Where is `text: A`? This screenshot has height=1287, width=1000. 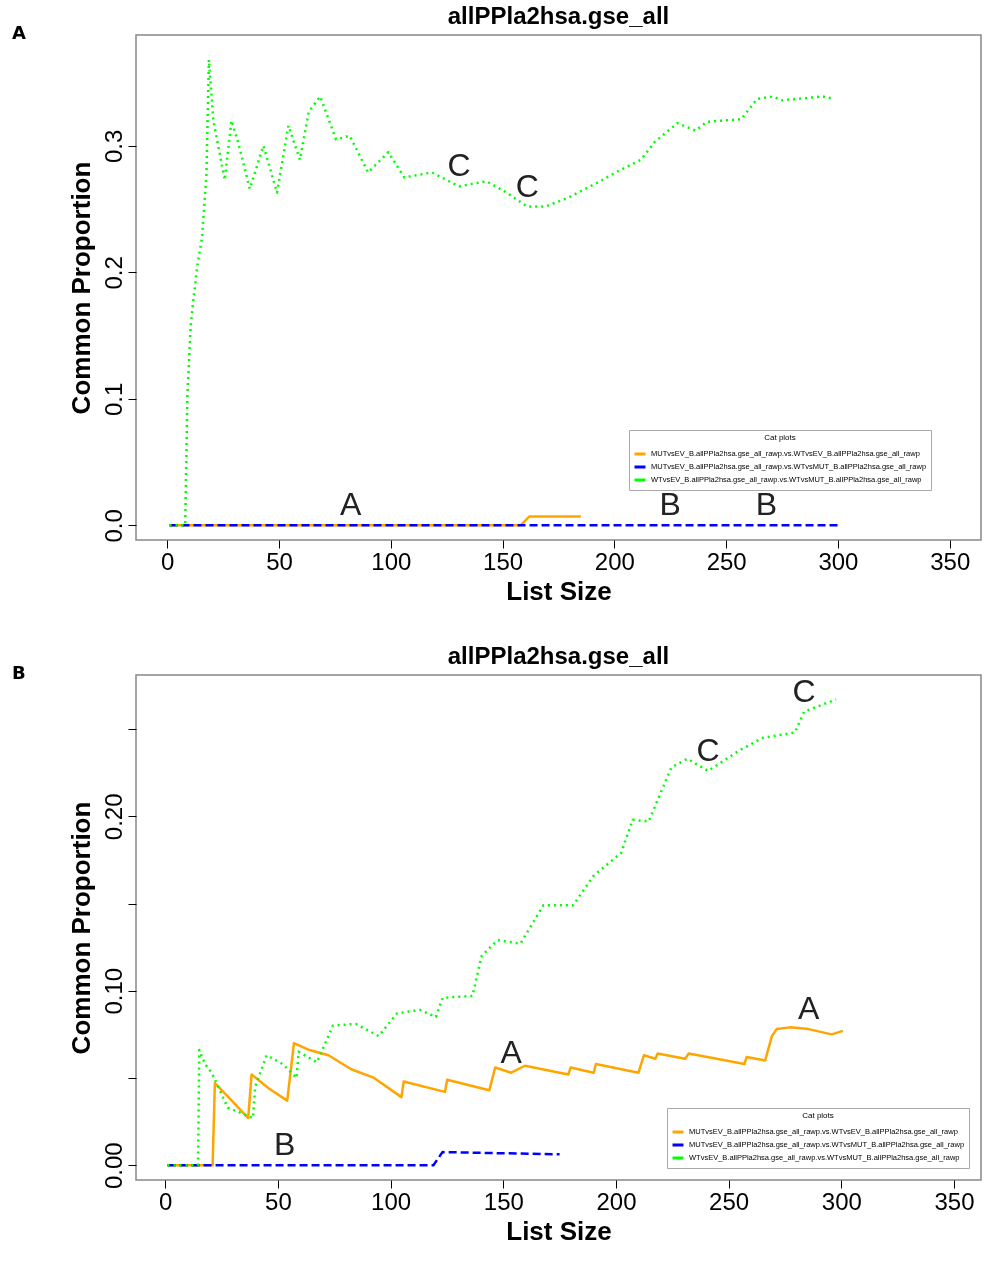 text: A is located at coordinates (19, 32).